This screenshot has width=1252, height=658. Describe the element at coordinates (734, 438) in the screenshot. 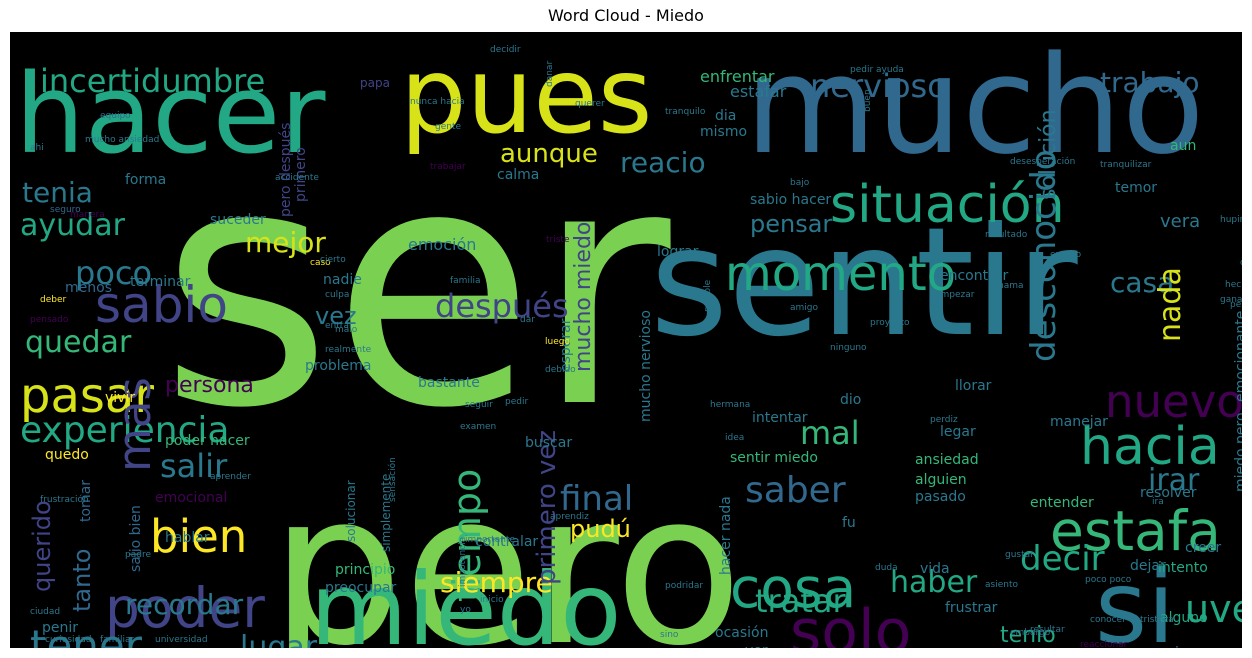

I see `word-idea: idea` at that location.